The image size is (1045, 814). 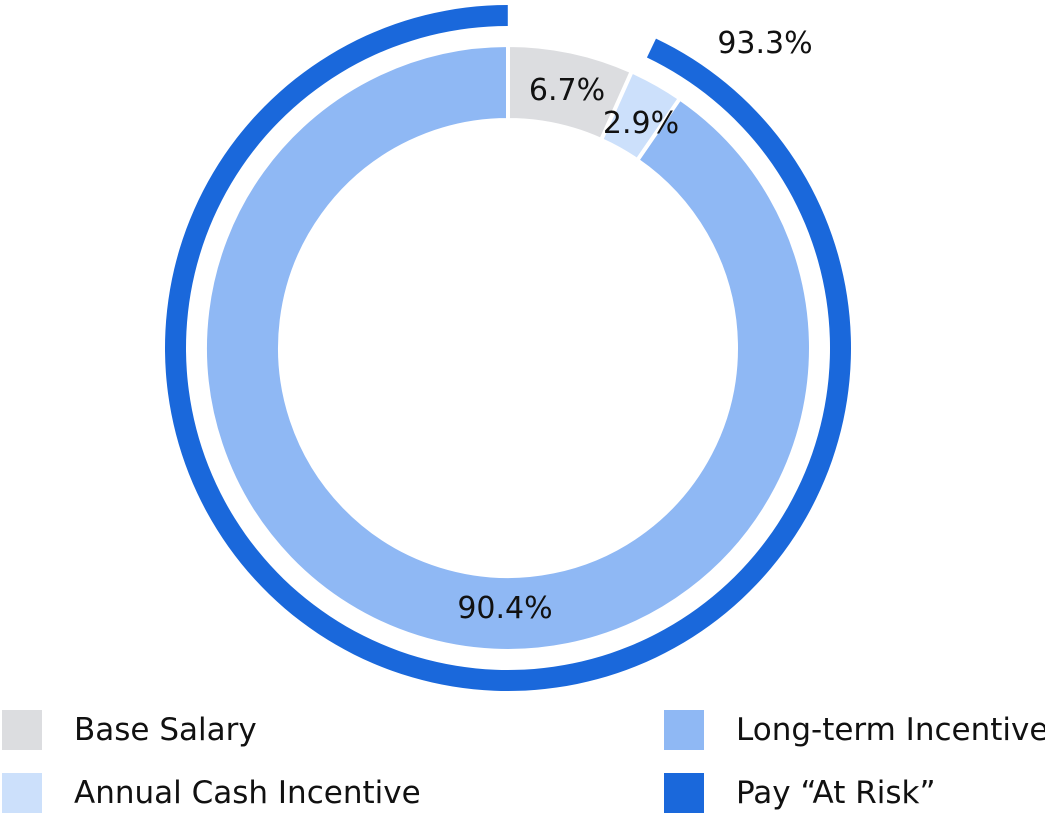 I want to click on legend-item-pay-at-risk: Pay “At Risk”, so click(x=800, y=793).